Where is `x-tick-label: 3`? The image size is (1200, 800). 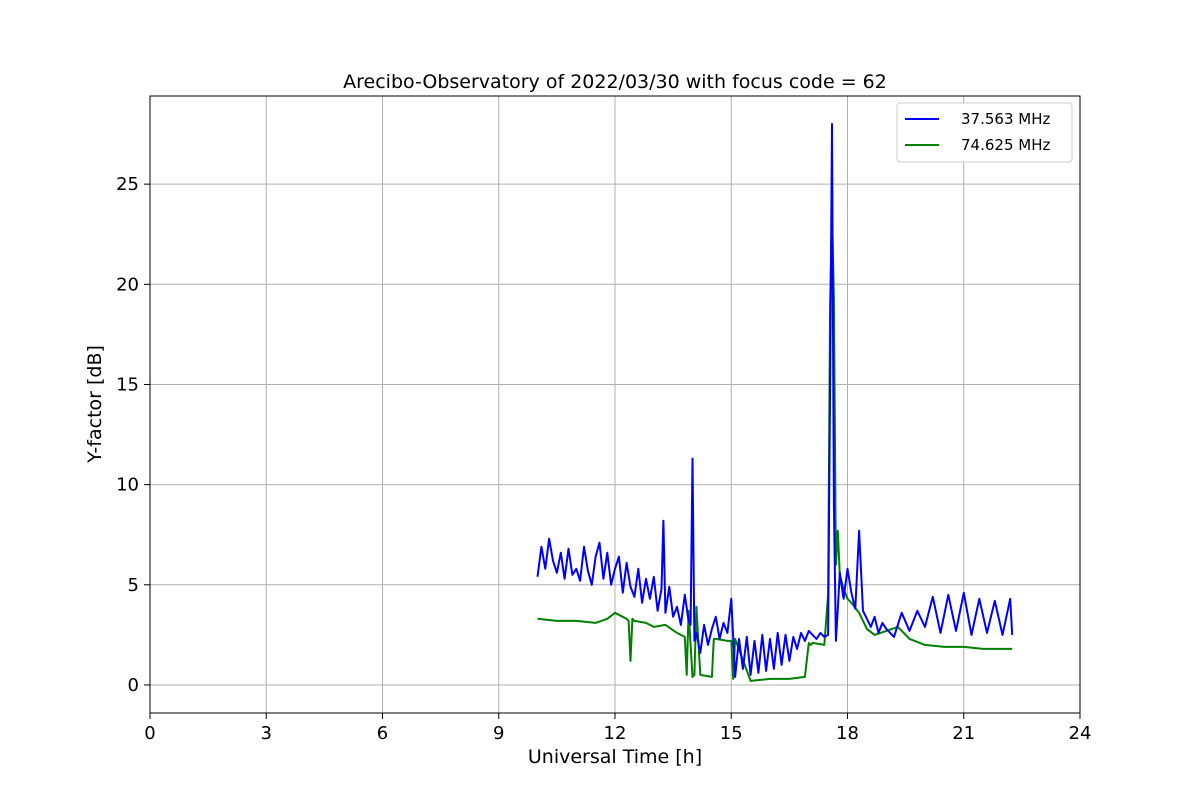 x-tick-label: 3 is located at coordinates (266, 733).